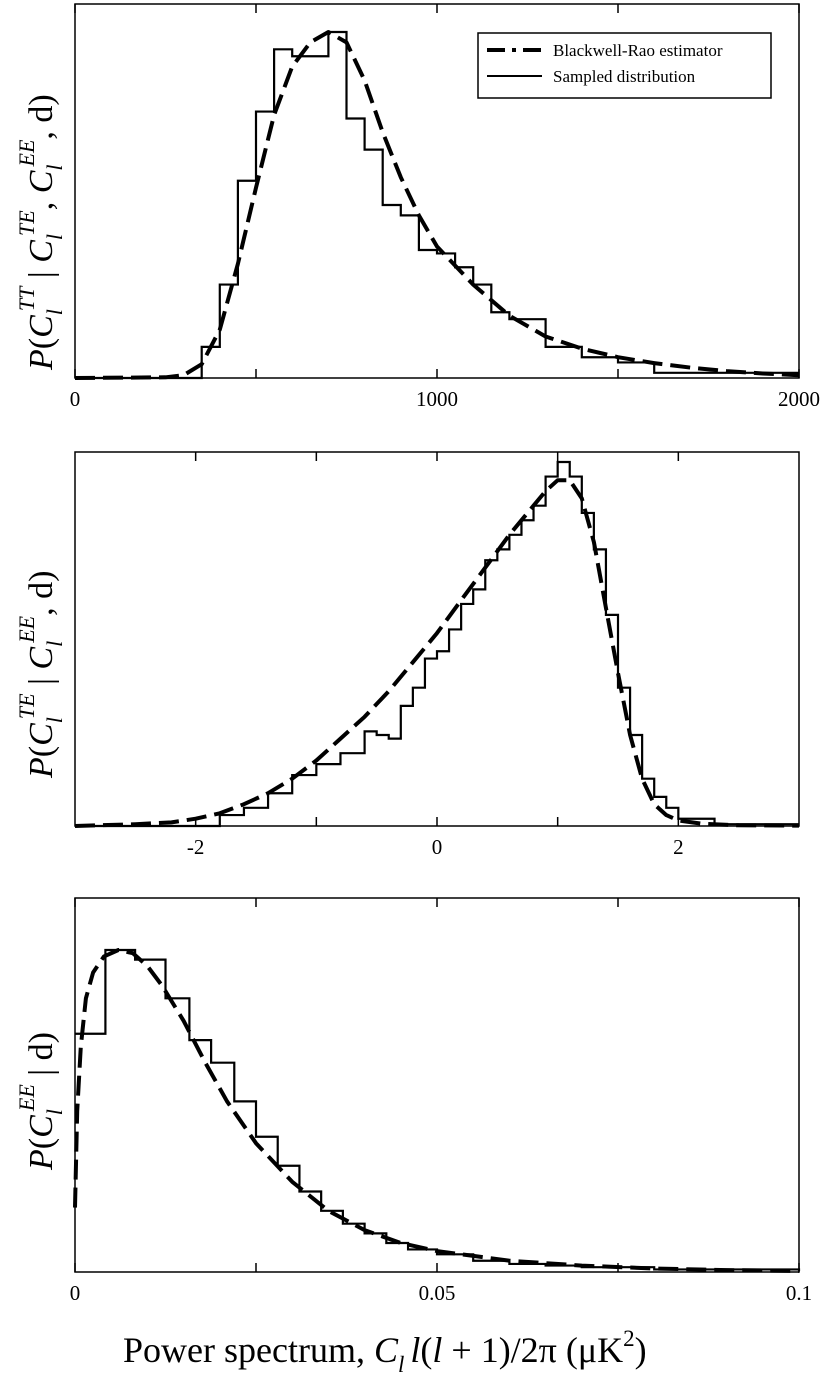 This screenshot has height=1381, width=830. I want to click on panel2-ylabel-sup2: EE, so click(26, 629).